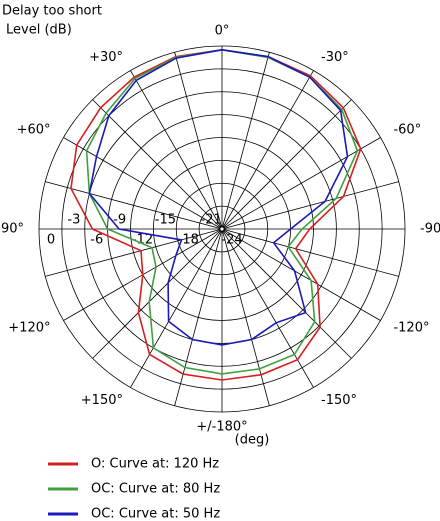 The image size is (440, 521). Describe the element at coordinates (252, 440) in the screenshot. I see `angle-axis-label: (deg)` at that location.